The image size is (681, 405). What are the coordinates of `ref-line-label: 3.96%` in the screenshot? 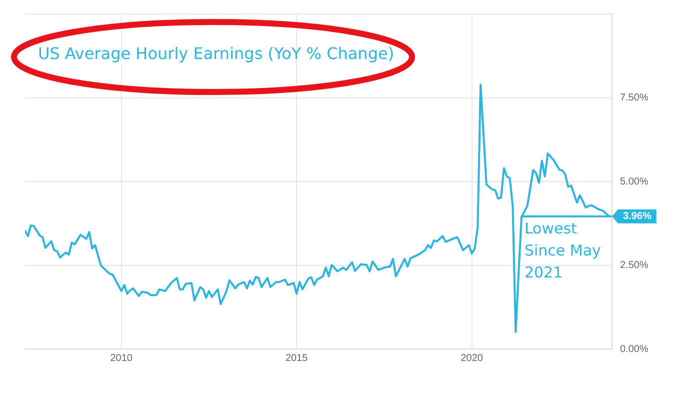 It's located at (637, 216).